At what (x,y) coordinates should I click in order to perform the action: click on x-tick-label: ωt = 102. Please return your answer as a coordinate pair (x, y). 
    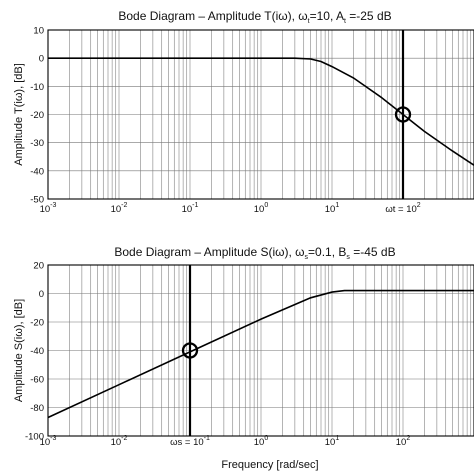
    Looking at the image, I should click on (402, 208).